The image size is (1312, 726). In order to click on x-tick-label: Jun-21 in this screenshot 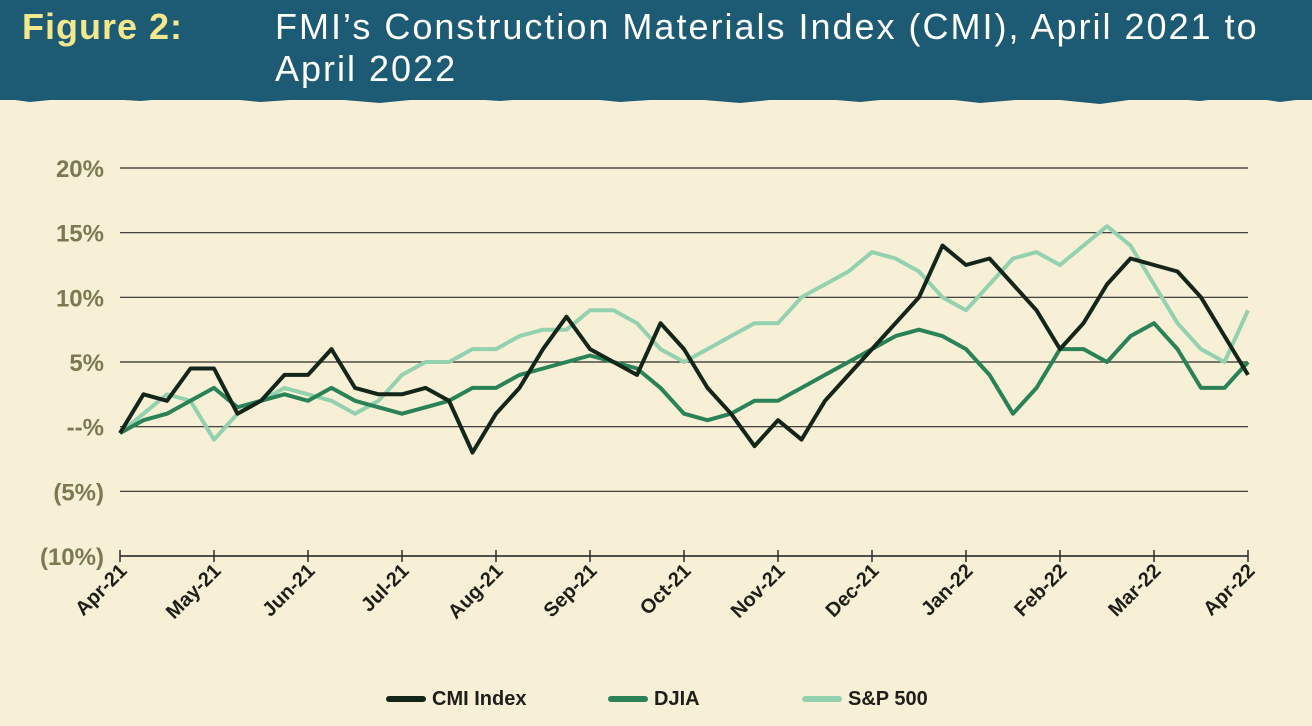, I will do `click(288, 590)`.